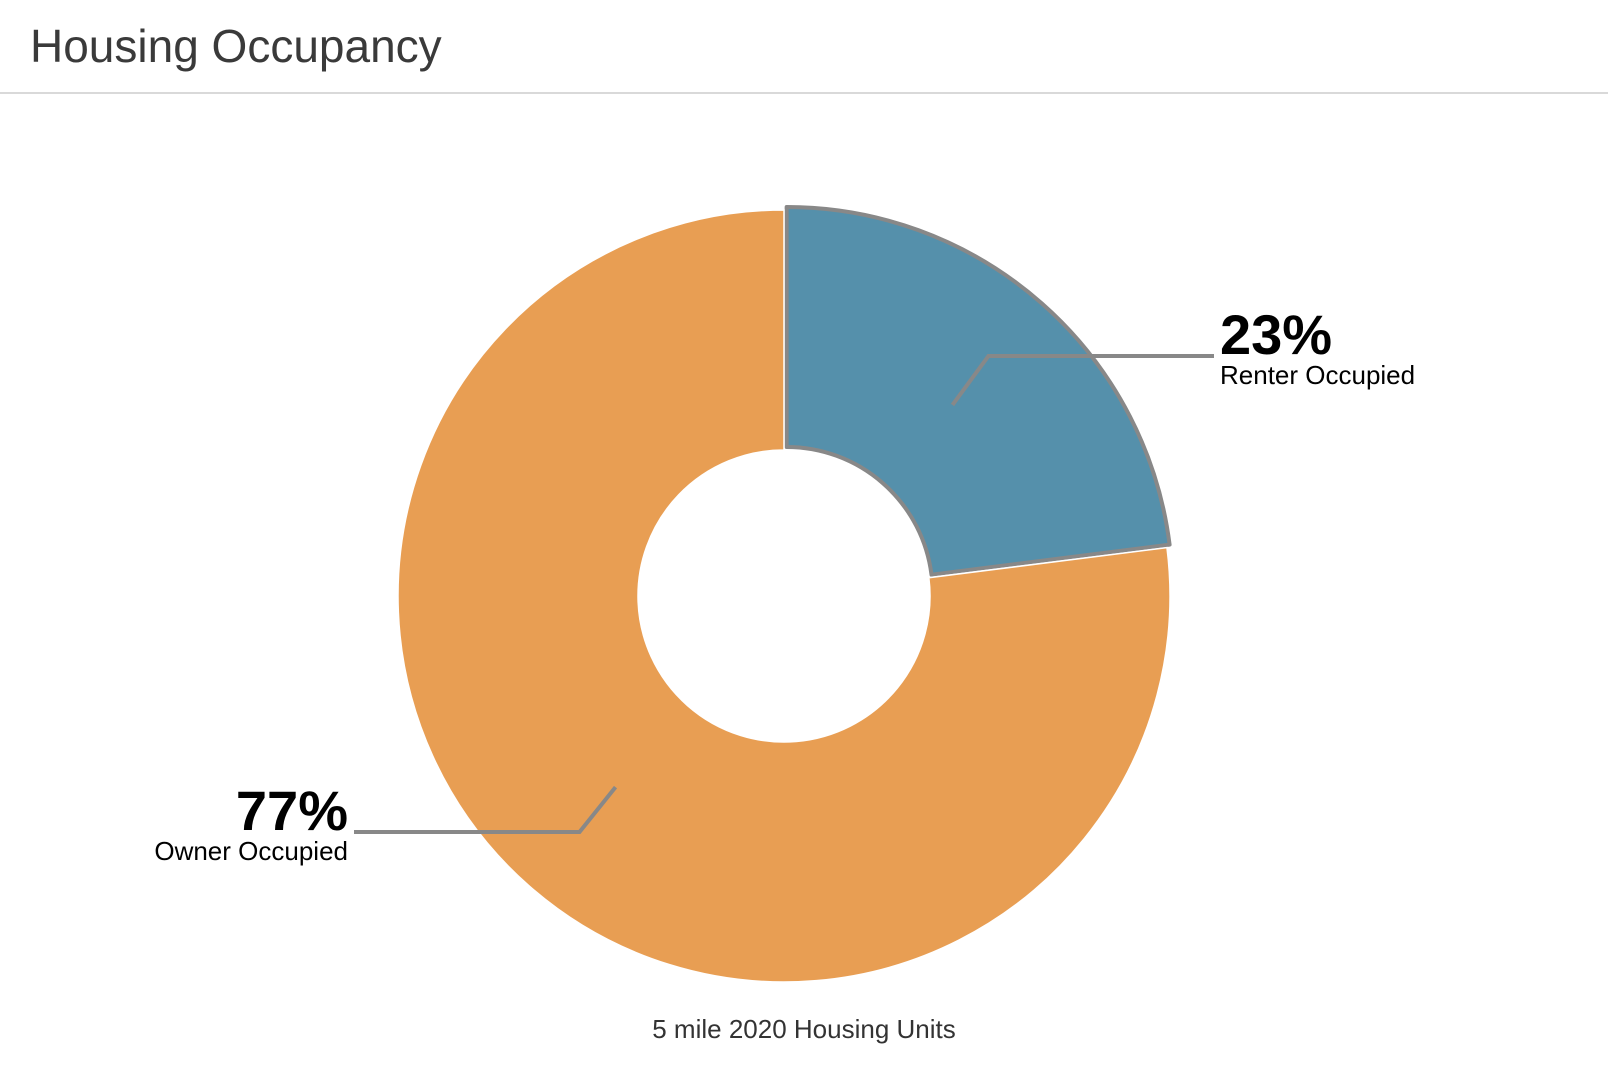  I want to click on category-label-owner-occupied: Owner Occupied, so click(251, 851).